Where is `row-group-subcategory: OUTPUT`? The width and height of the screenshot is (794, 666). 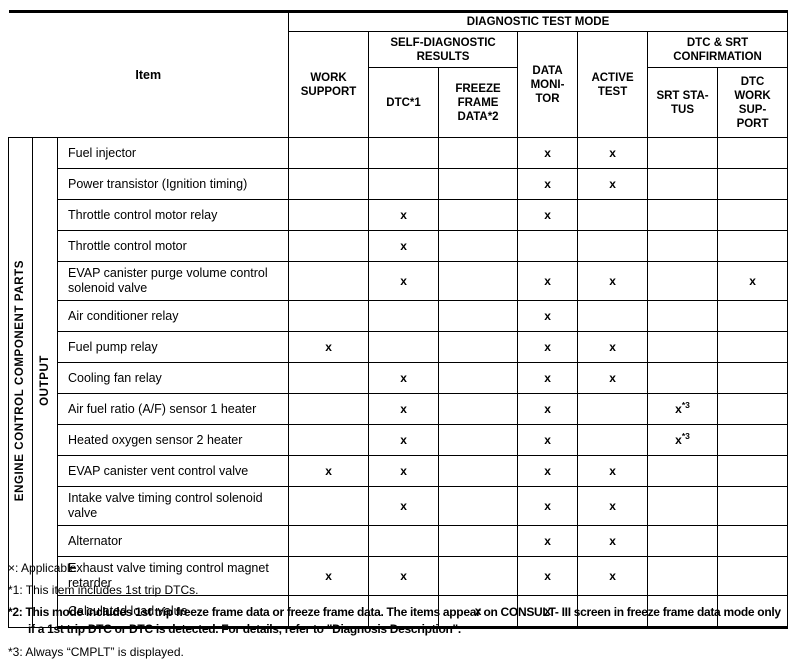
row-group-subcategory: OUTPUT is located at coordinates (45, 382).